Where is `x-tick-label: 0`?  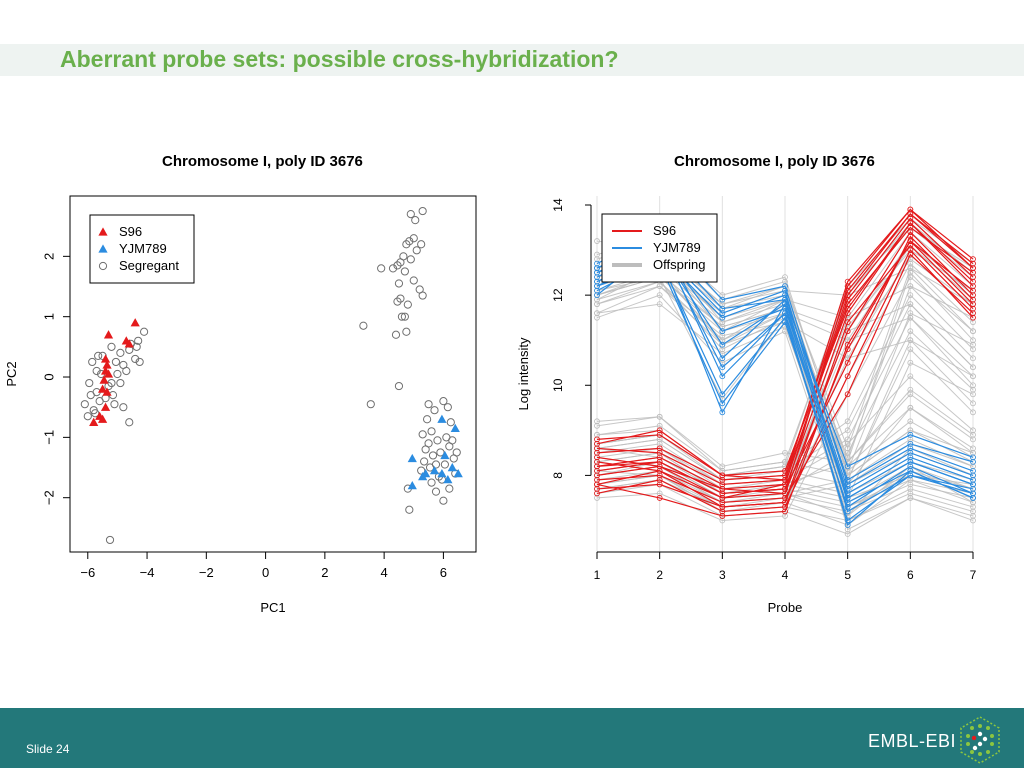 x-tick-label: 0 is located at coordinates (265, 572).